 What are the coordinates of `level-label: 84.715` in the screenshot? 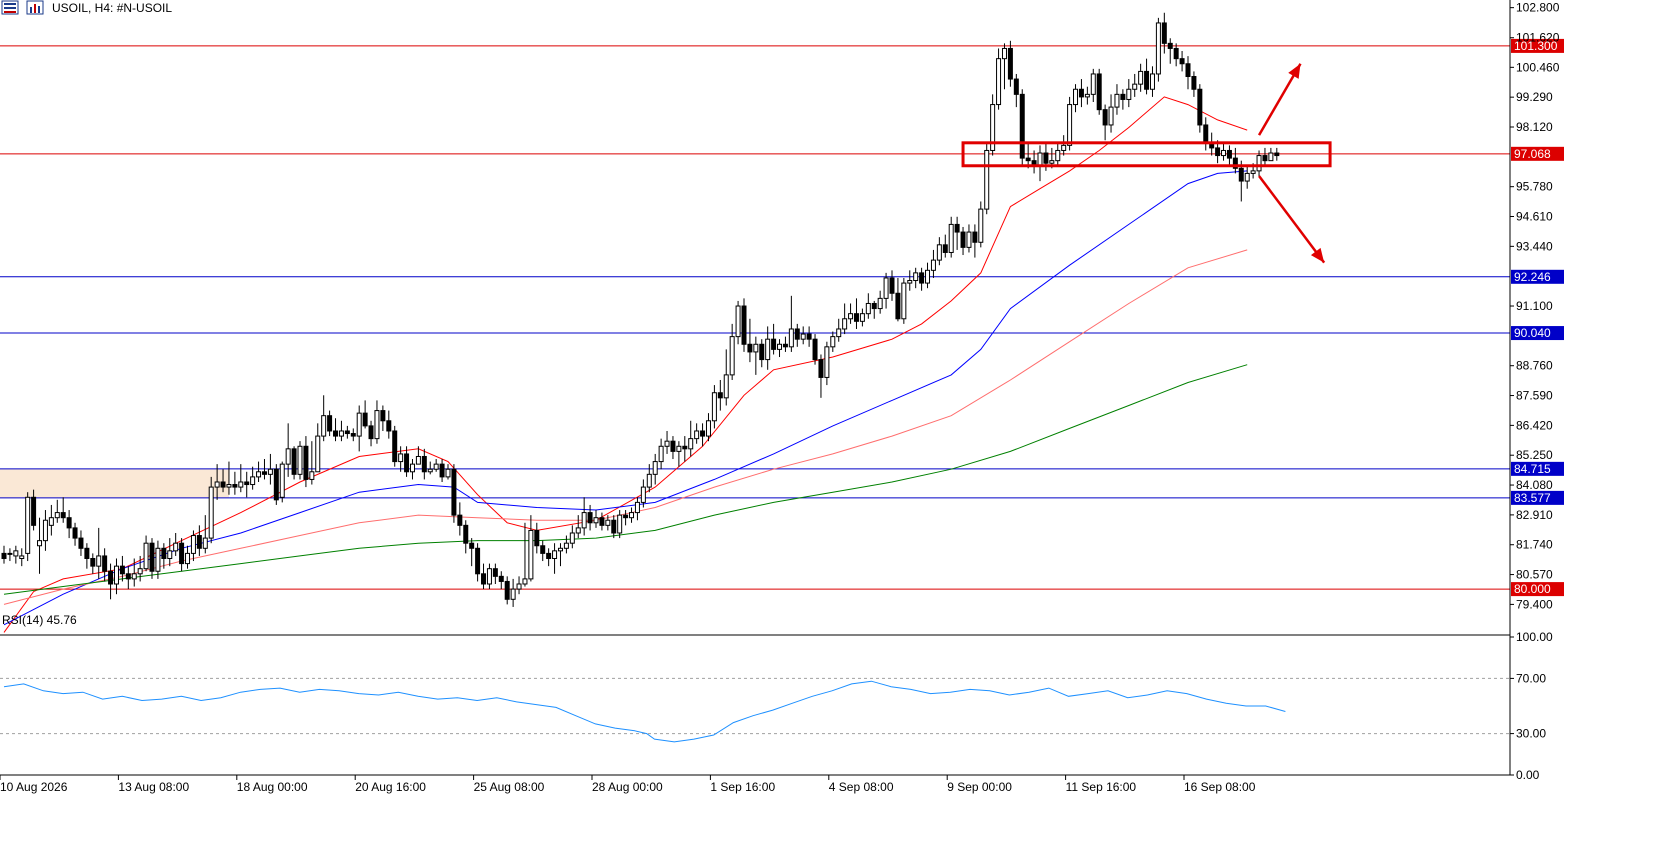 It's located at (1532, 469).